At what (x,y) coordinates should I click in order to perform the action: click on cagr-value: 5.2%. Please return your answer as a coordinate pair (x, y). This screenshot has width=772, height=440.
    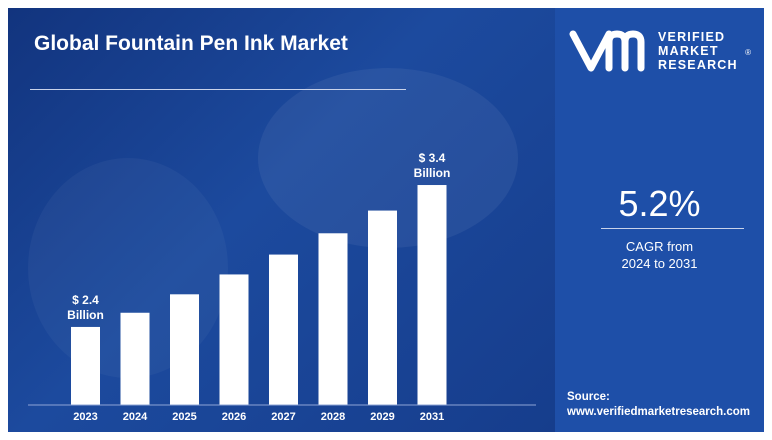
    Looking at the image, I should click on (659, 203).